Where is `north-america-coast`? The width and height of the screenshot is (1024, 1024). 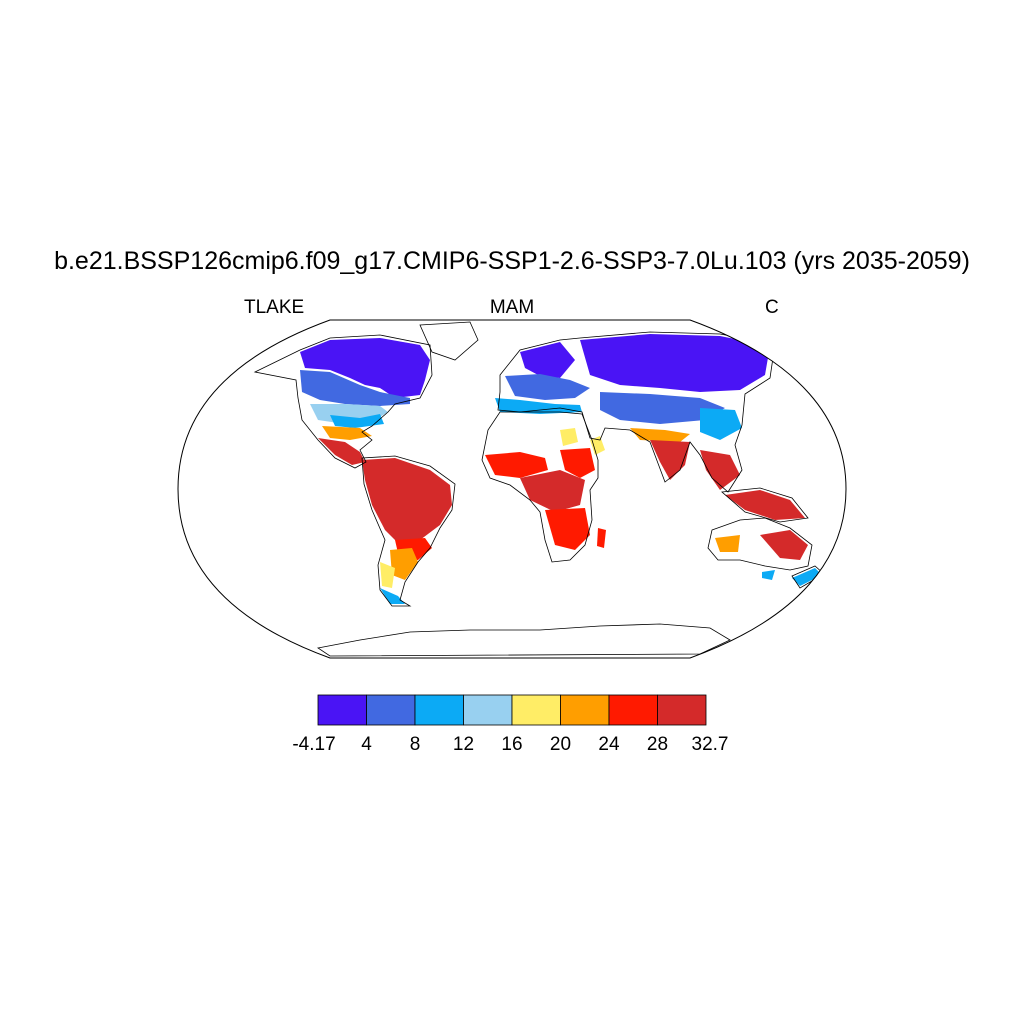 north-america-coast is located at coordinates (343, 401).